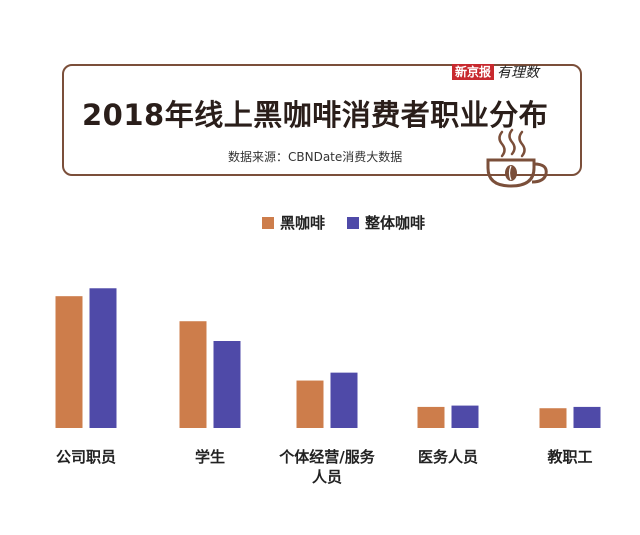 The width and height of the screenshot is (640, 535). Describe the element at coordinates (395, 223) in the screenshot. I see `legend-label-all-coffee: 整体咖啡` at that location.